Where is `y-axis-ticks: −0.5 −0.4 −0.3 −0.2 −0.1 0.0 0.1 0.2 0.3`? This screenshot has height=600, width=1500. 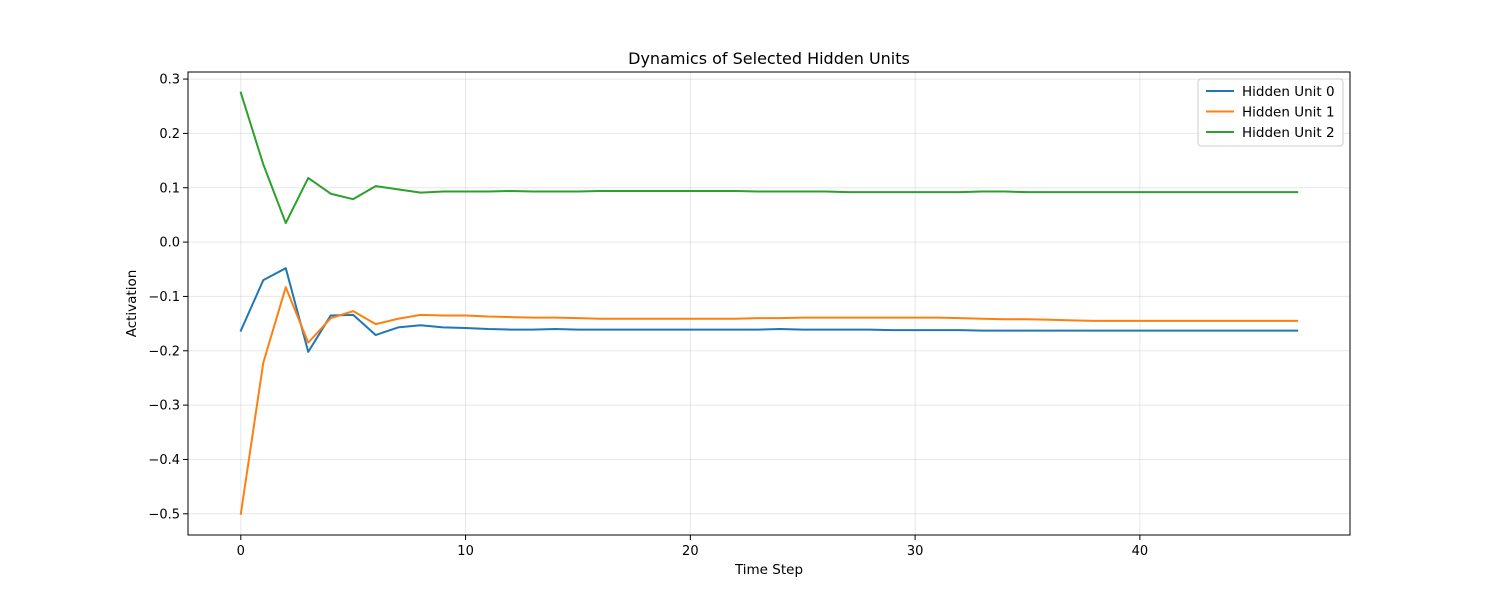 y-axis-ticks: −0.5 −0.4 −0.3 −0.2 −0.1 0.0 0.1 0.2 0.3 is located at coordinates (168, 297).